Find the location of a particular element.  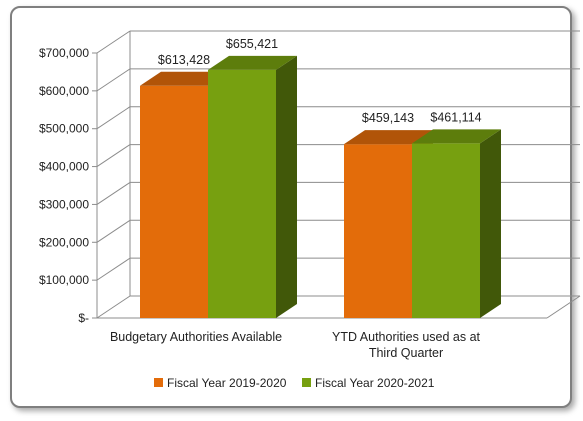

y-tick-label: $700,000 is located at coordinates (64, 53).